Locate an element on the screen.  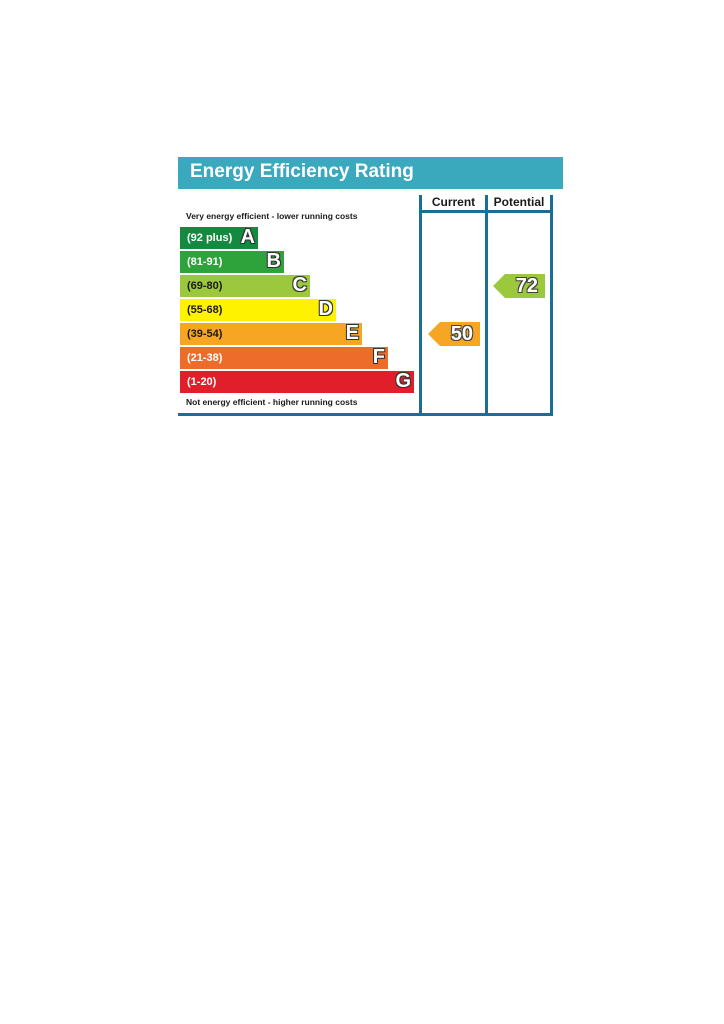
column-header-current: Current is located at coordinates (453, 202).